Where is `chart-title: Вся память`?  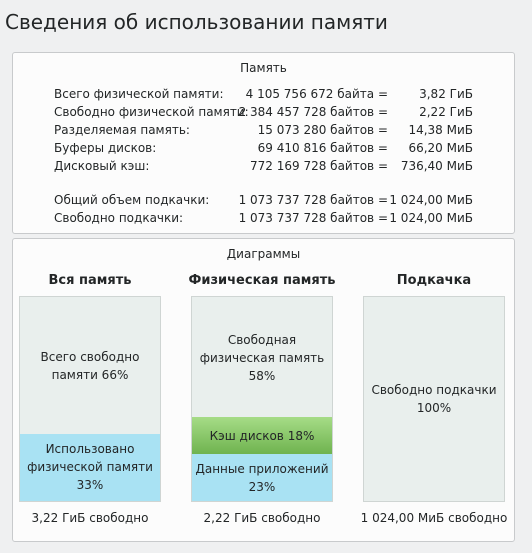
chart-title: Вся память is located at coordinates (90, 280).